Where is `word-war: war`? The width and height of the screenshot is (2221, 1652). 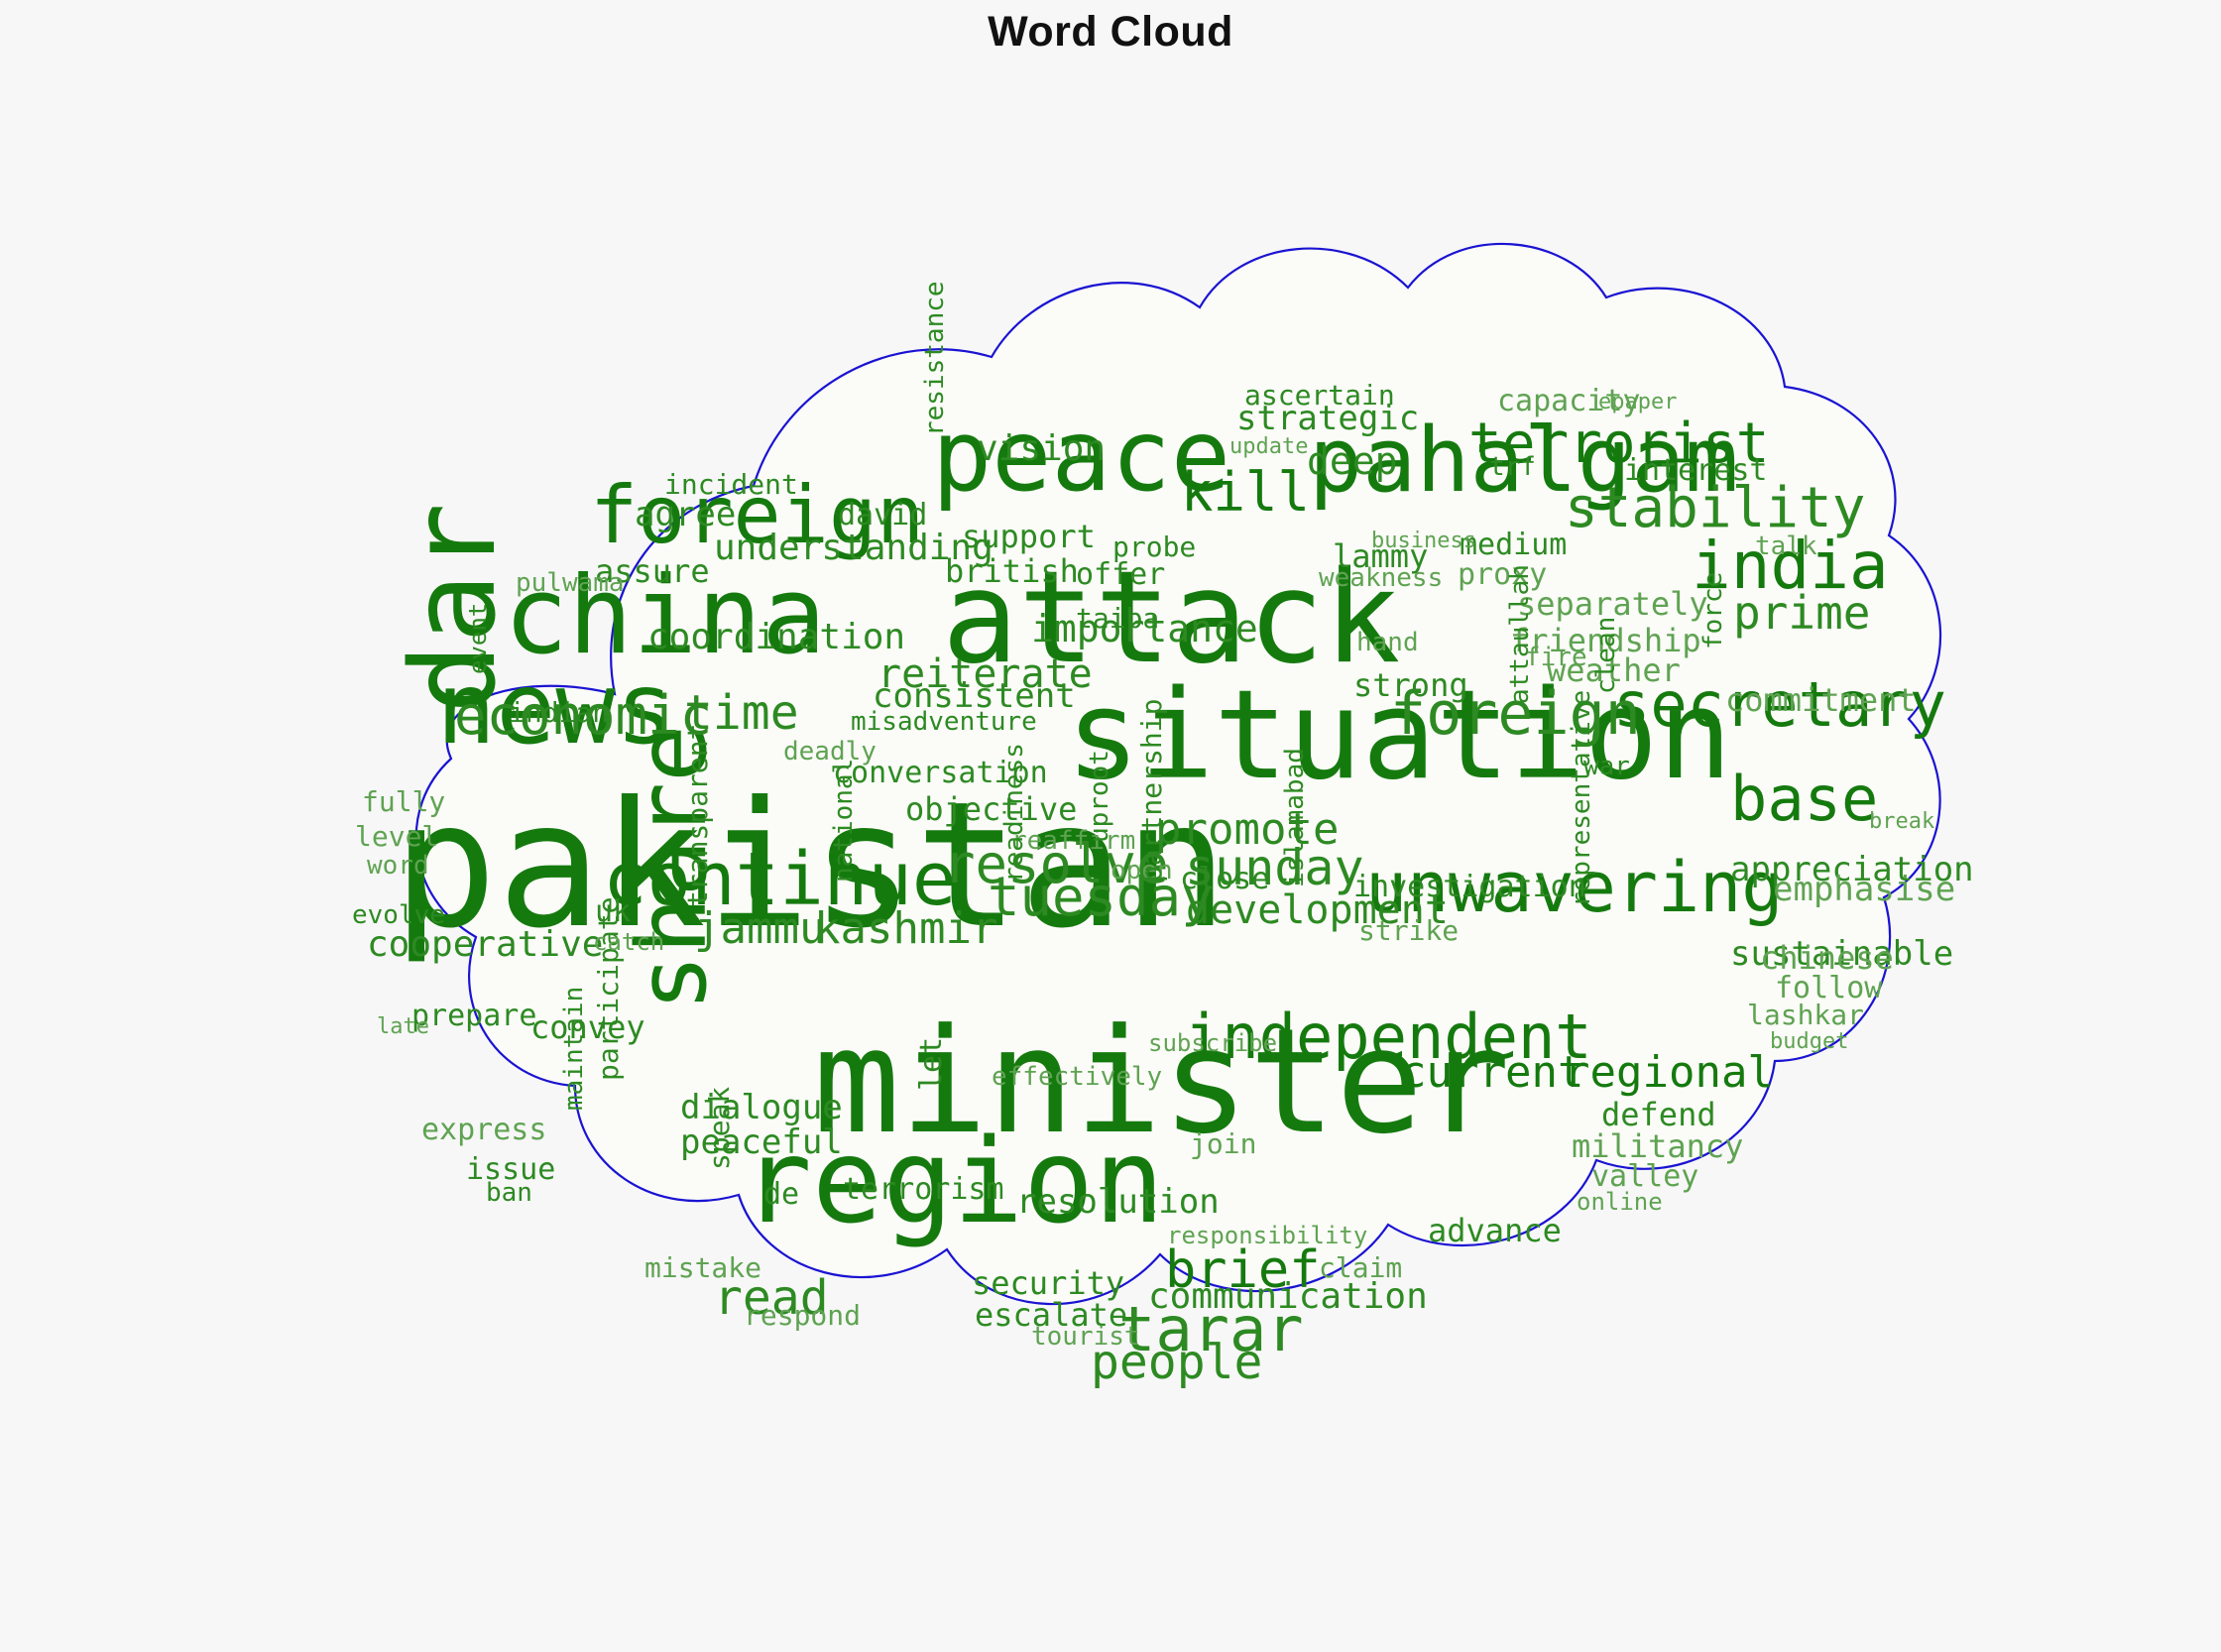 word-war: war is located at coordinates (1606, 766).